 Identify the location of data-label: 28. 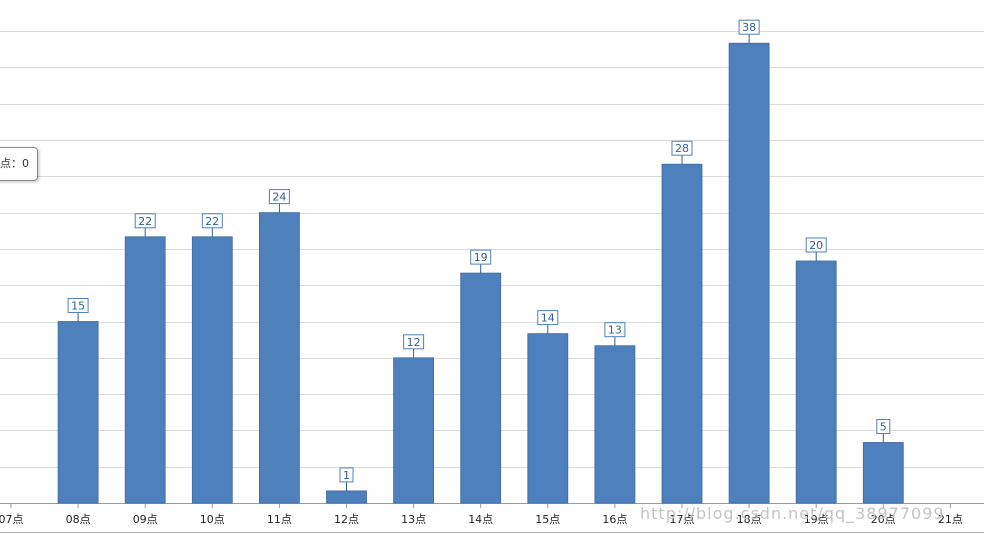
(682, 148).